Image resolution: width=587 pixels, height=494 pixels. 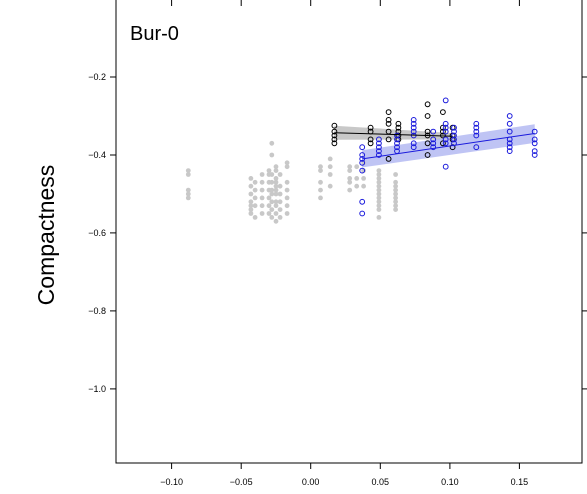 What do you see at coordinates (434, 146) in the screenshot?
I see `fit-lines` at bounding box center [434, 146].